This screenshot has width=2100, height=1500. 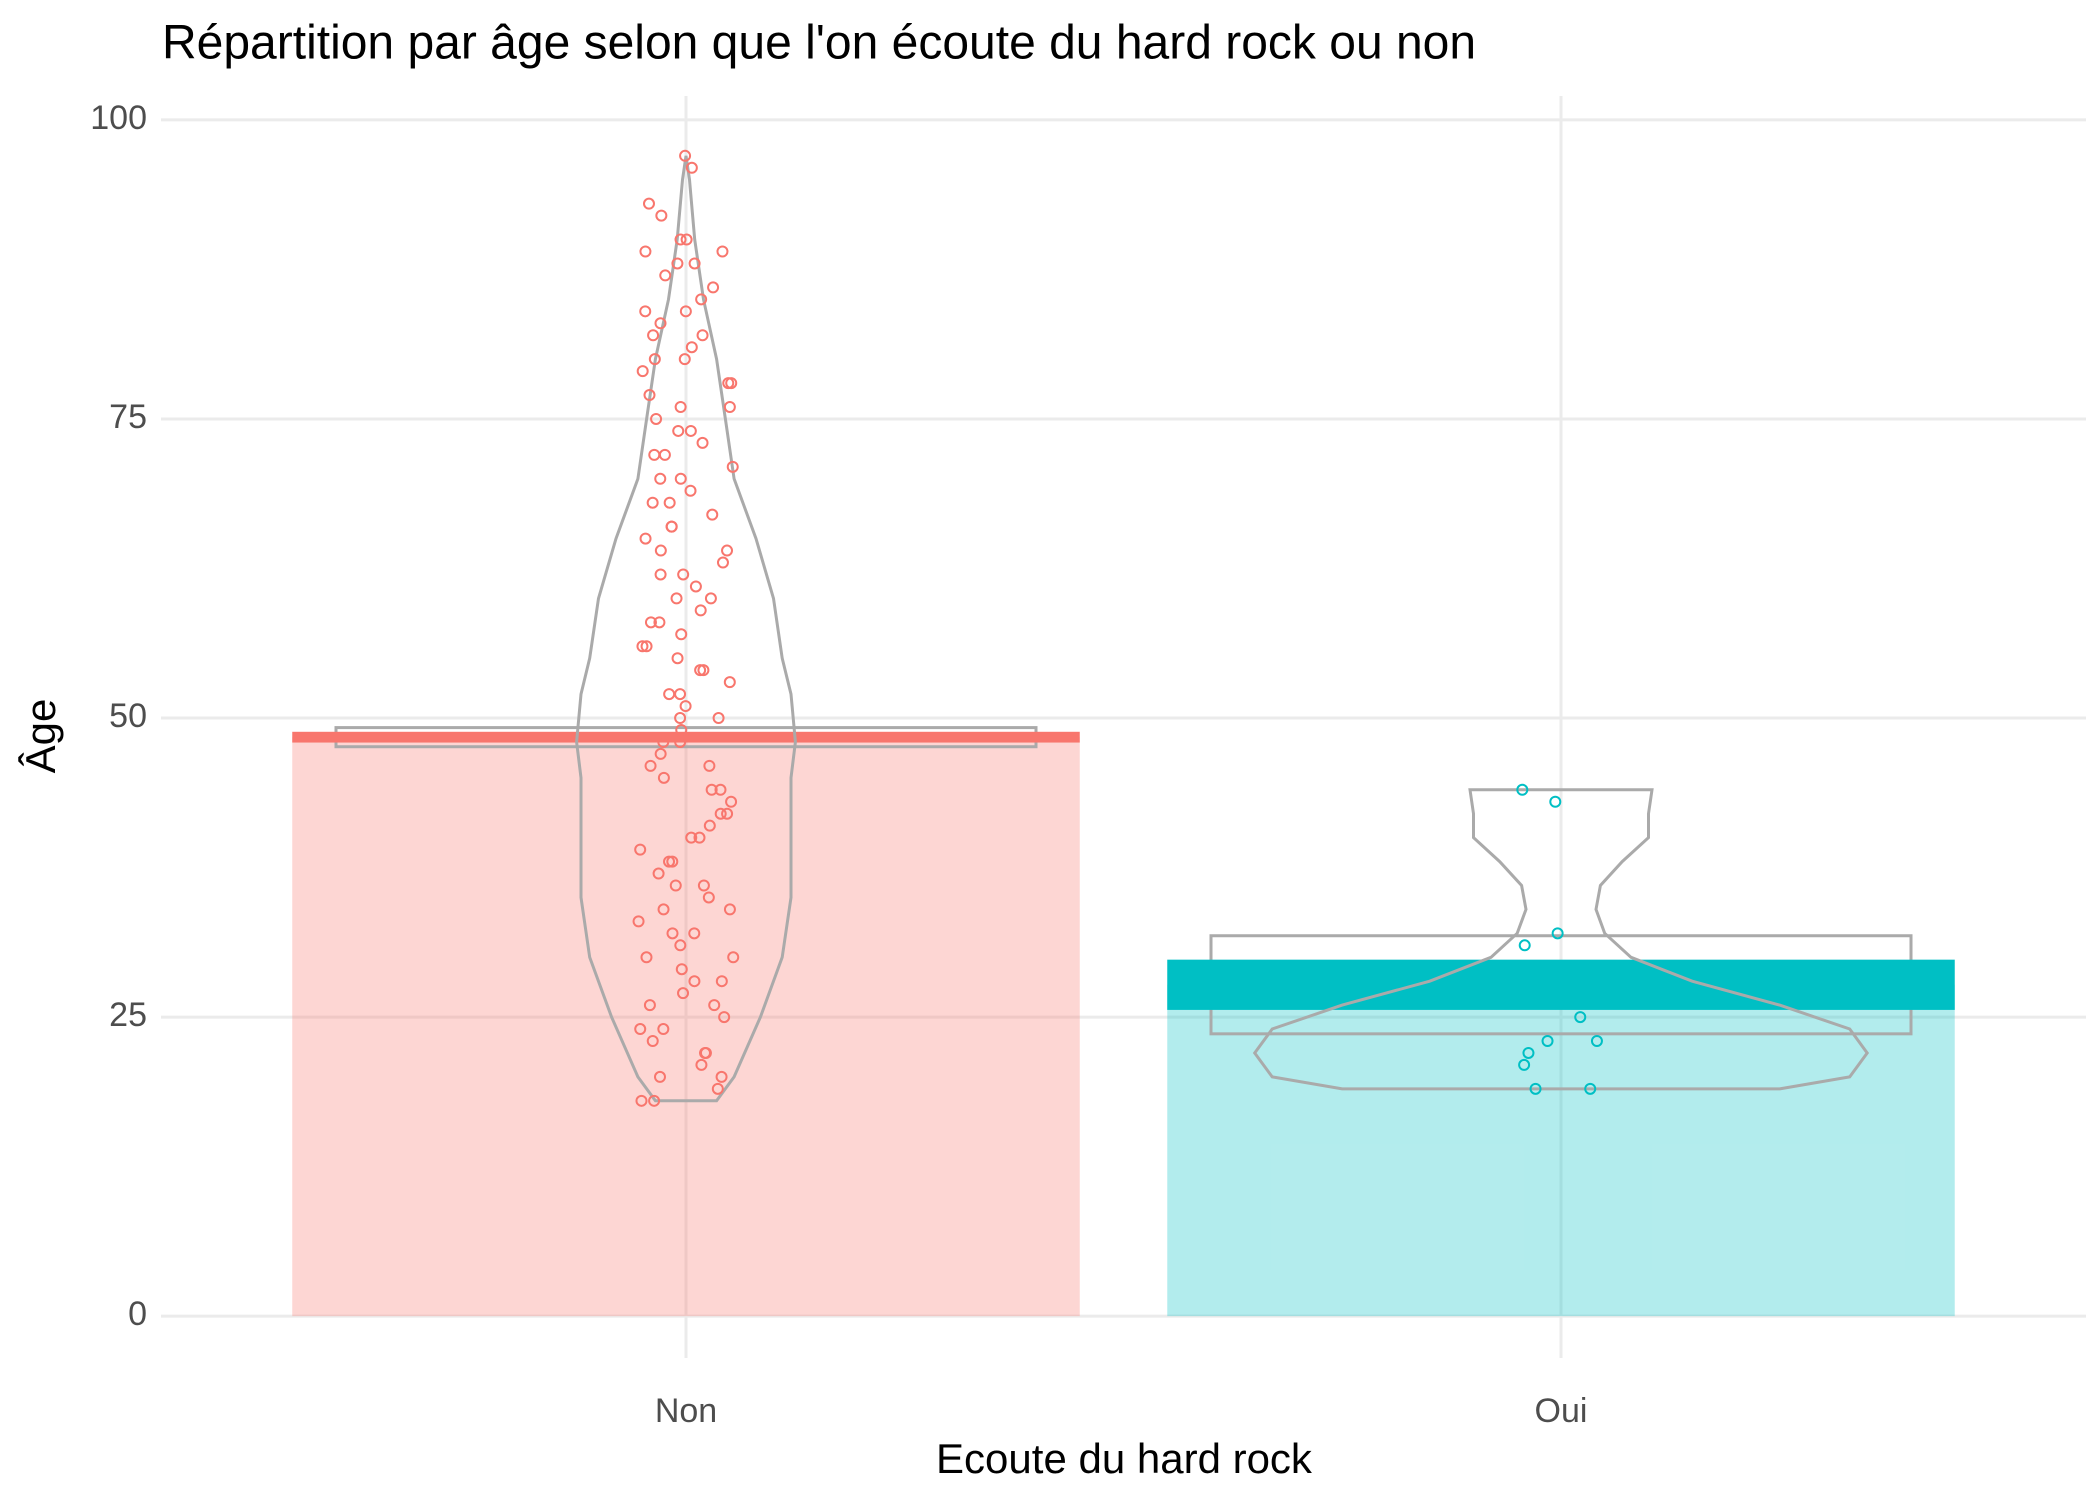 What do you see at coordinates (1124, 1458) in the screenshot?
I see `x-axis-title: Ecoute du hard rock` at bounding box center [1124, 1458].